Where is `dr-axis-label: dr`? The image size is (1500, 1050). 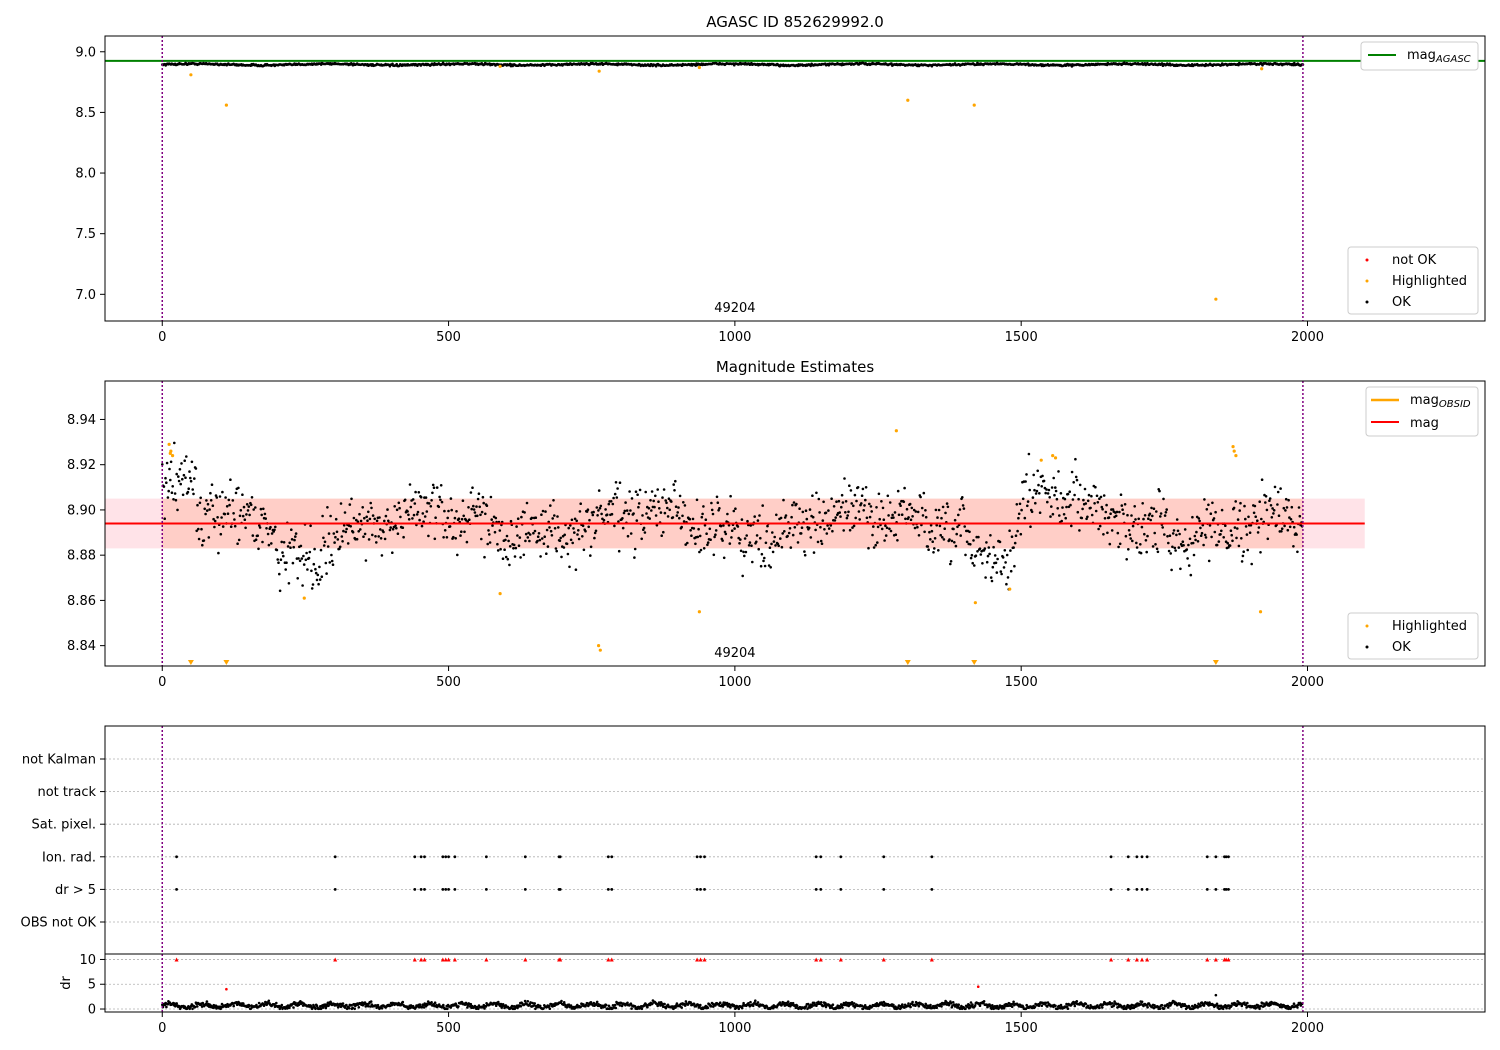 dr-axis-label: dr is located at coordinates (66, 983).